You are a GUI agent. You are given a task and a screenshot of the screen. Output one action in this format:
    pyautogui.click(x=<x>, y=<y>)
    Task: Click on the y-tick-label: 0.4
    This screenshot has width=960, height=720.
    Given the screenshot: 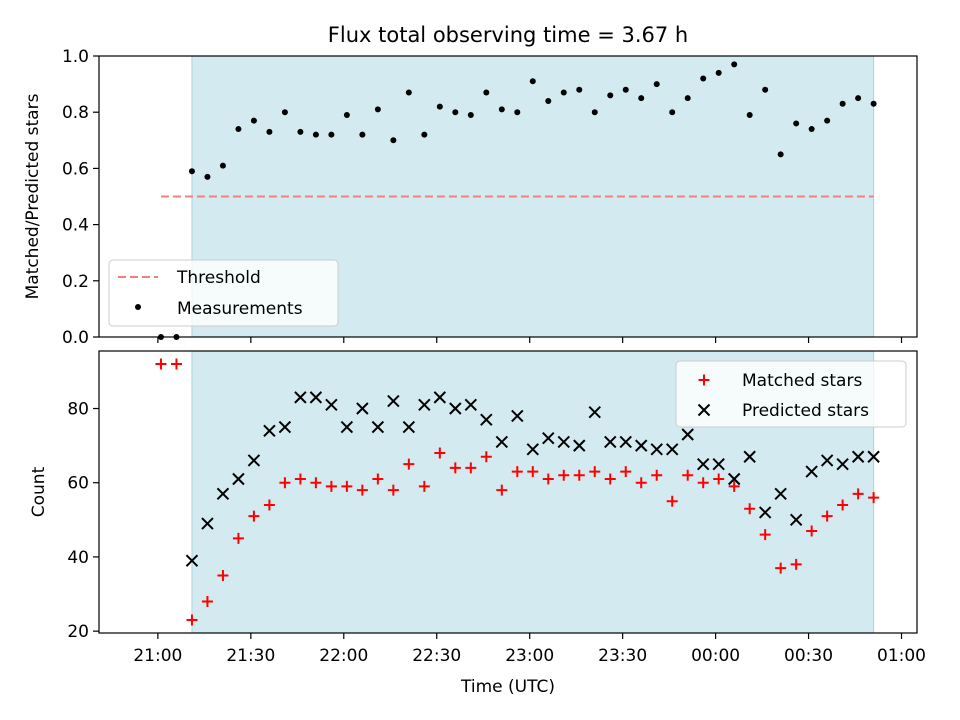 What is the action you would take?
    pyautogui.click(x=75, y=226)
    